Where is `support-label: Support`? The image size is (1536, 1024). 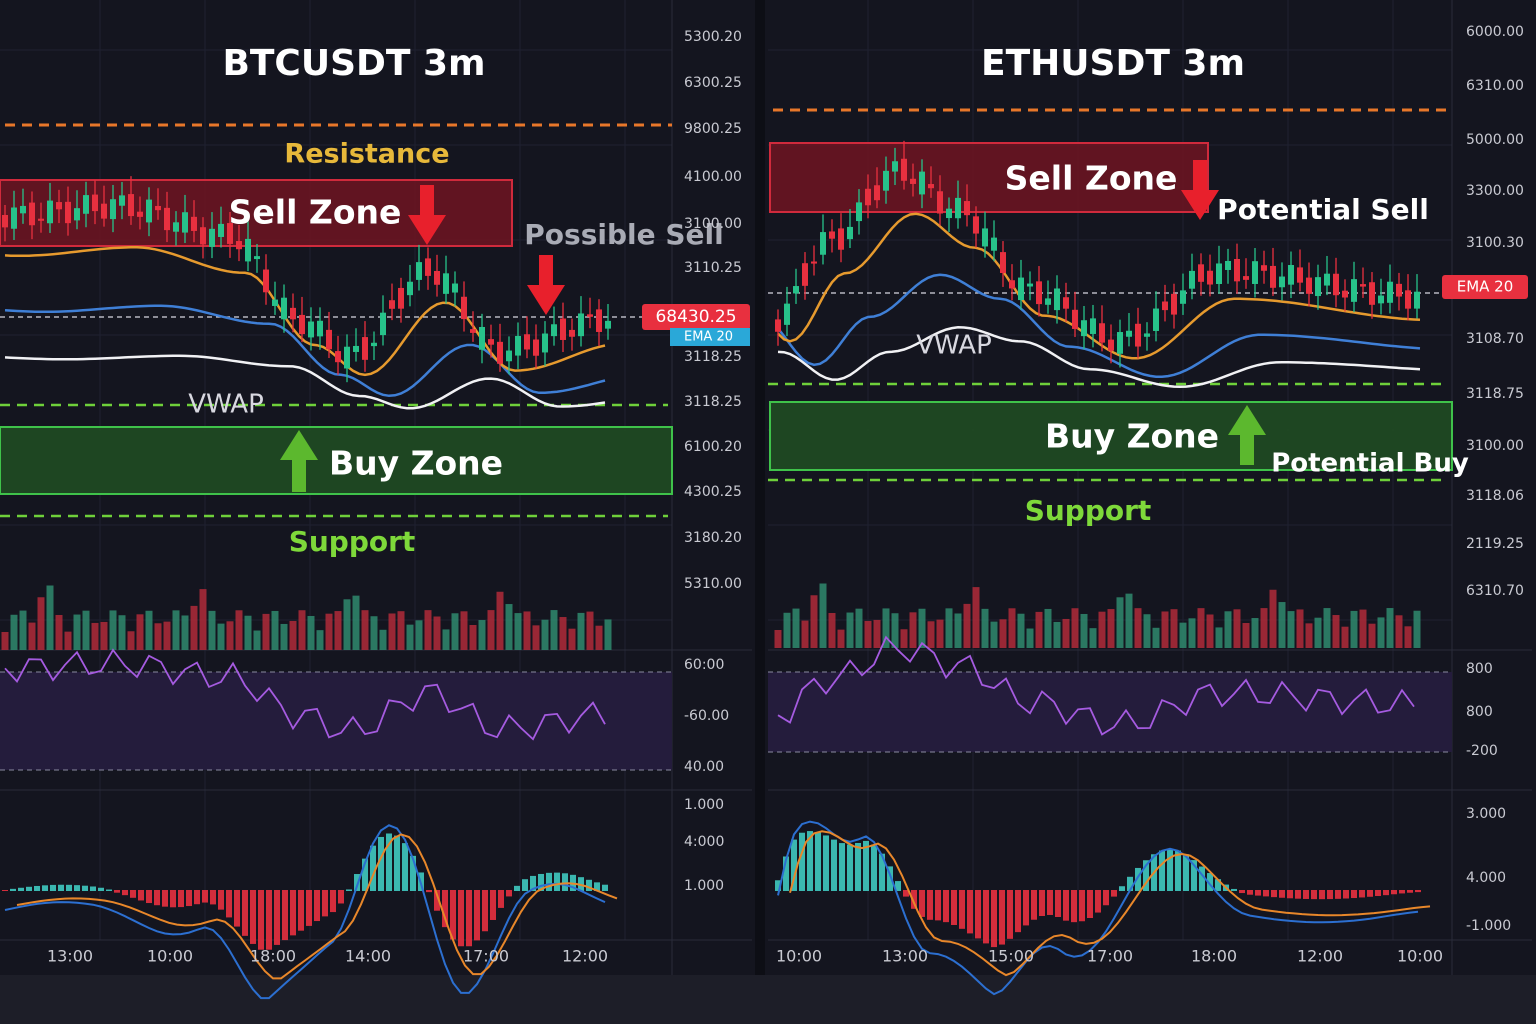 support-label: Support is located at coordinates (352, 541).